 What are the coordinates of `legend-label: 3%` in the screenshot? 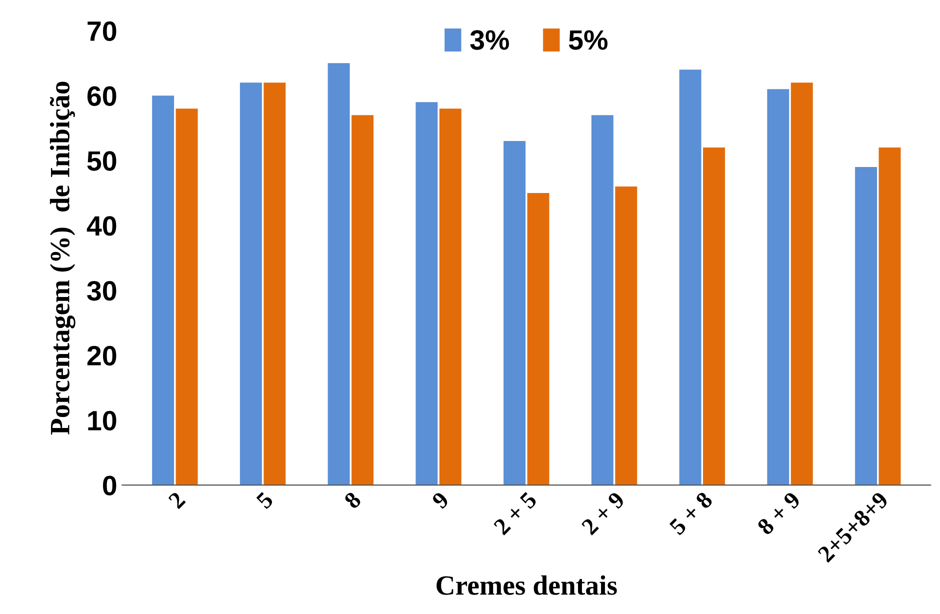 It's located at (489, 40).